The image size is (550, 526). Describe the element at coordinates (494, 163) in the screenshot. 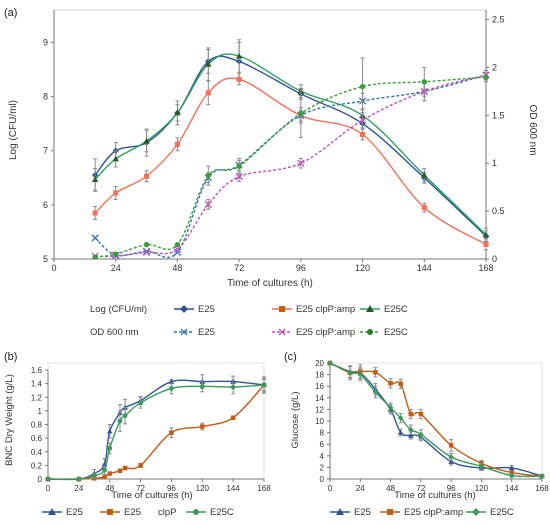

I see `y2-tick-label: 1` at that location.